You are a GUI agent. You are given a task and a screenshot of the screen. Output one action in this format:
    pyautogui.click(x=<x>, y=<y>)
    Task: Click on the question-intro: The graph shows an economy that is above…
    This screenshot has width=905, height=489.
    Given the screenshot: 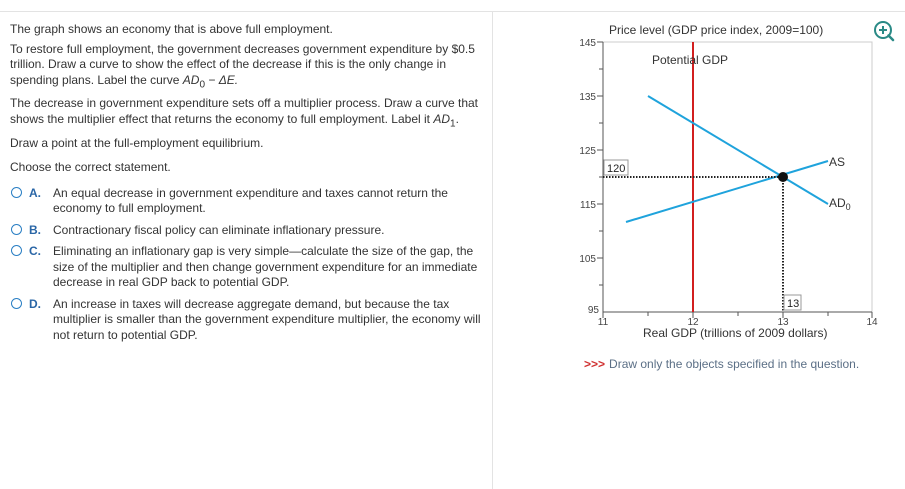 What is the action you would take?
    pyautogui.click(x=171, y=29)
    